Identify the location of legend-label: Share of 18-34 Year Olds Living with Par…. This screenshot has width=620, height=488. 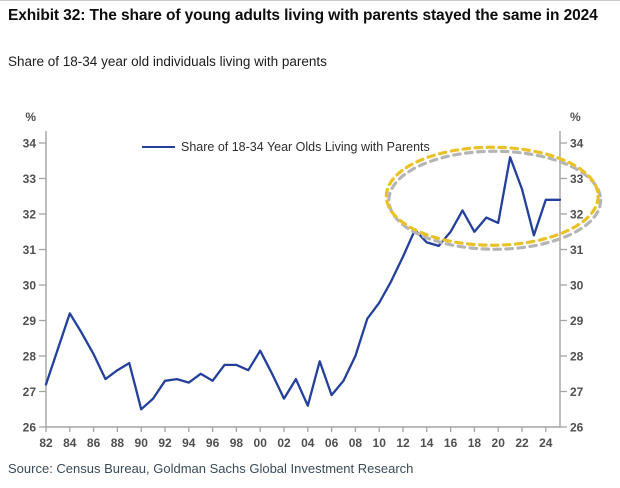
(305, 147).